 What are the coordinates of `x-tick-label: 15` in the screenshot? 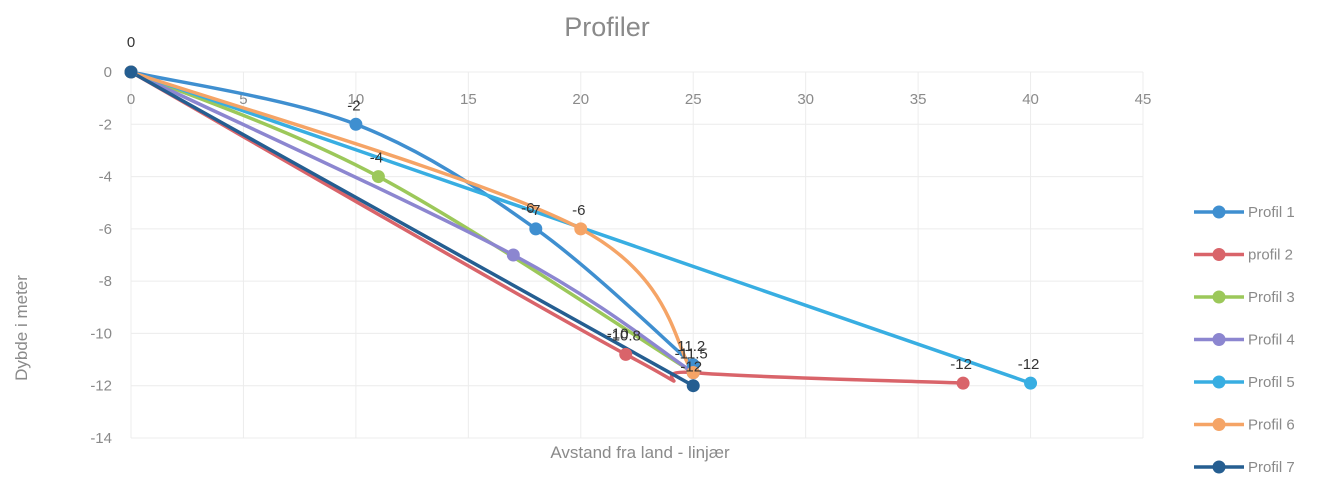 It's located at (468, 99).